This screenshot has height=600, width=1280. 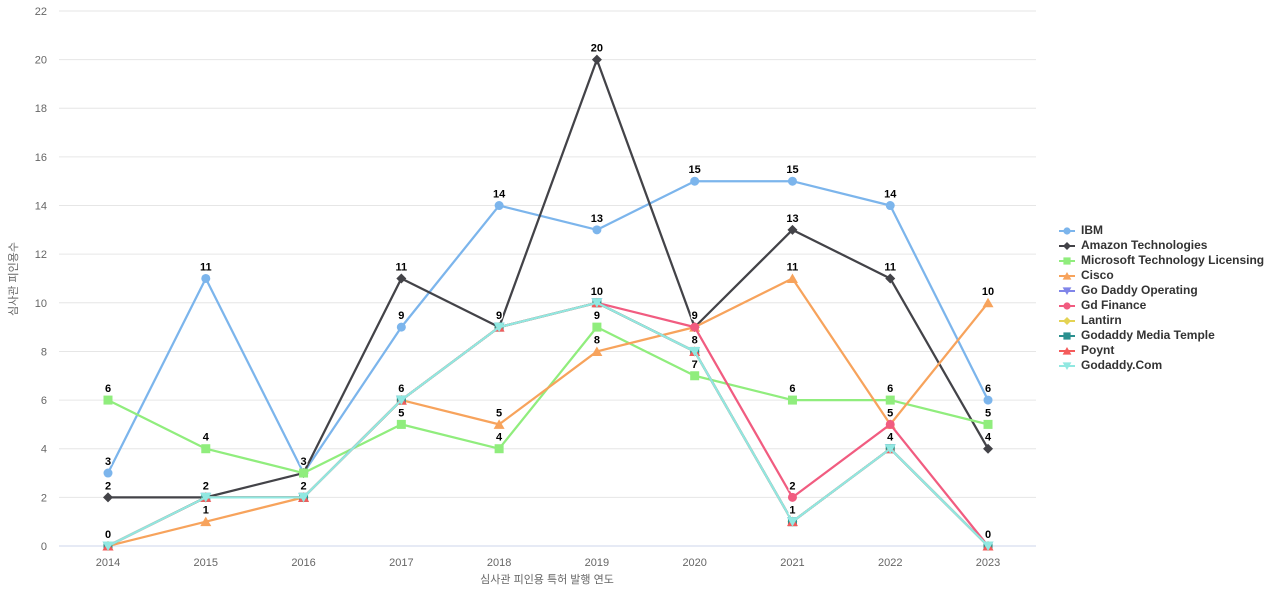 What do you see at coordinates (41, 304) in the screenshot?
I see `y-tick-label: 10` at bounding box center [41, 304].